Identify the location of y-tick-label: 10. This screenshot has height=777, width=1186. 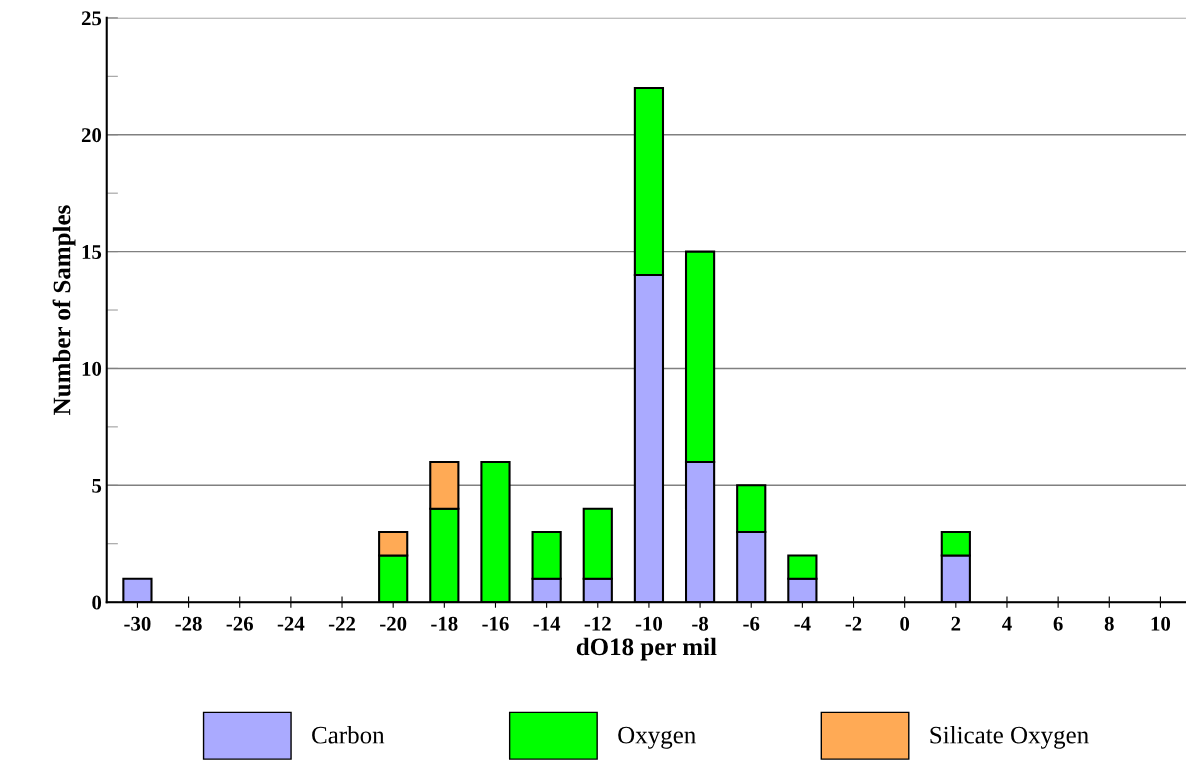
(92, 368).